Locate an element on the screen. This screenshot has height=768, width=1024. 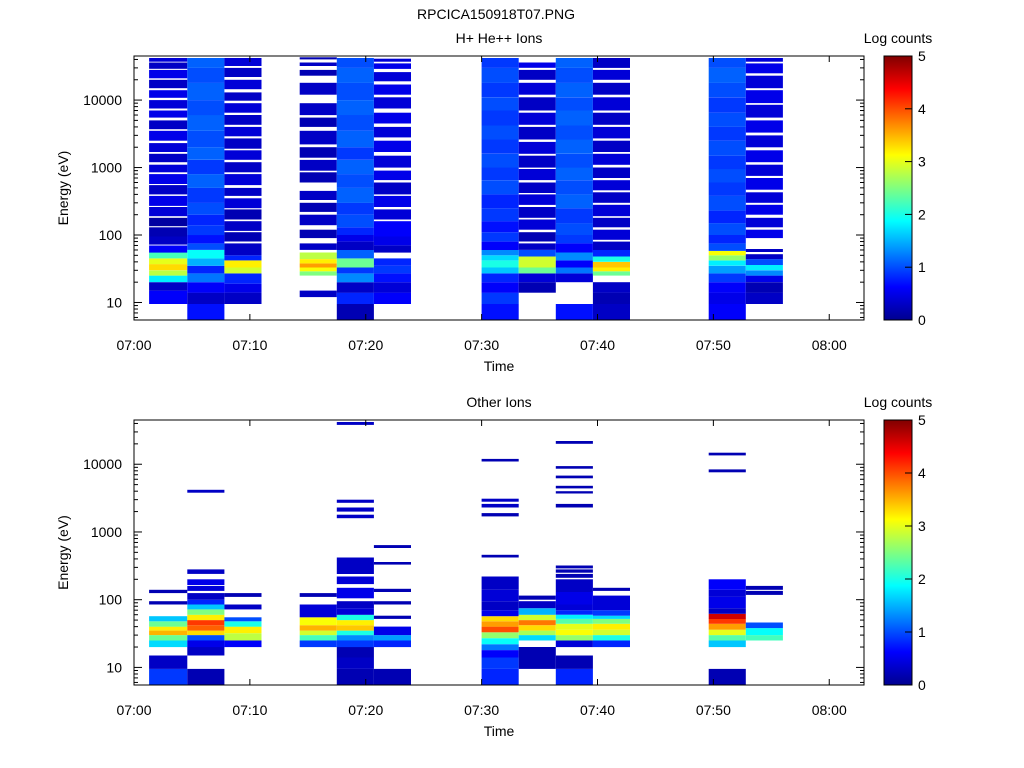
x-tick-label: 07:20 is located at coordinates (365, 345).